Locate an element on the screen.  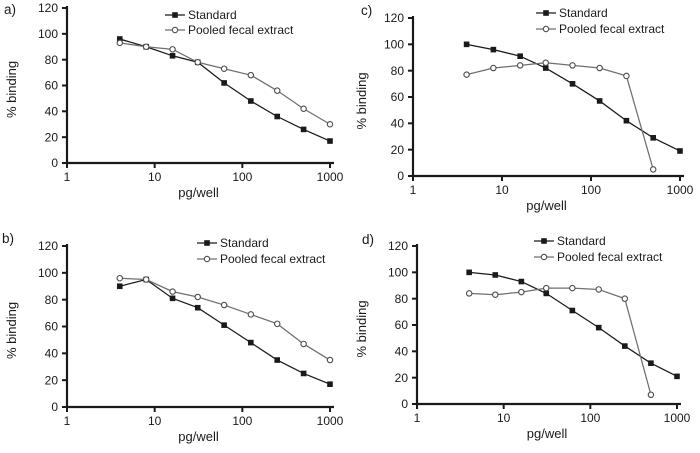
svg-text: c) is located at coordinates (366, 10).